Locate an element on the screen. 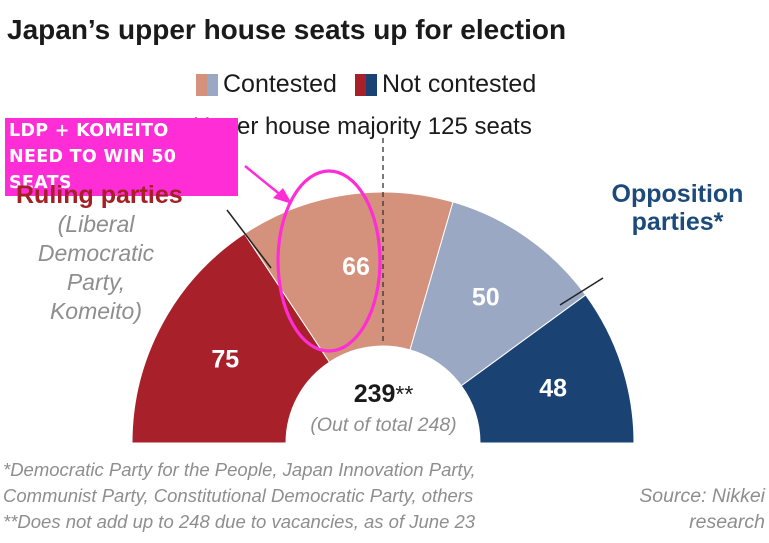  opposition-title-line-1: Opposition is located at coordinates (677, 194).